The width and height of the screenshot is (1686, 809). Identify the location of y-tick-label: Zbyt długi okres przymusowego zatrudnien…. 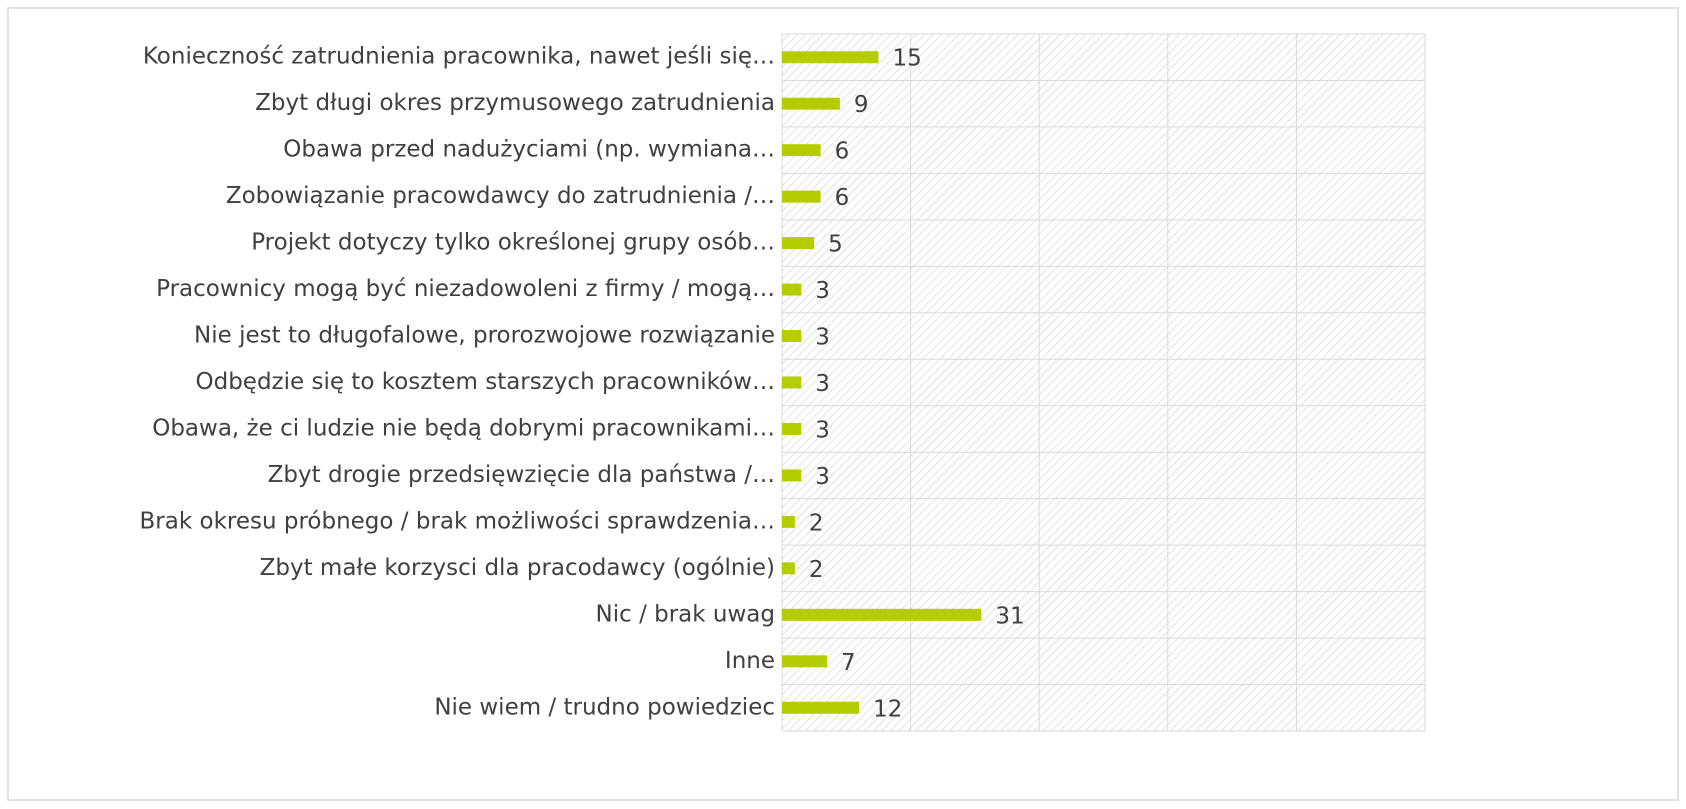
(515, 103).